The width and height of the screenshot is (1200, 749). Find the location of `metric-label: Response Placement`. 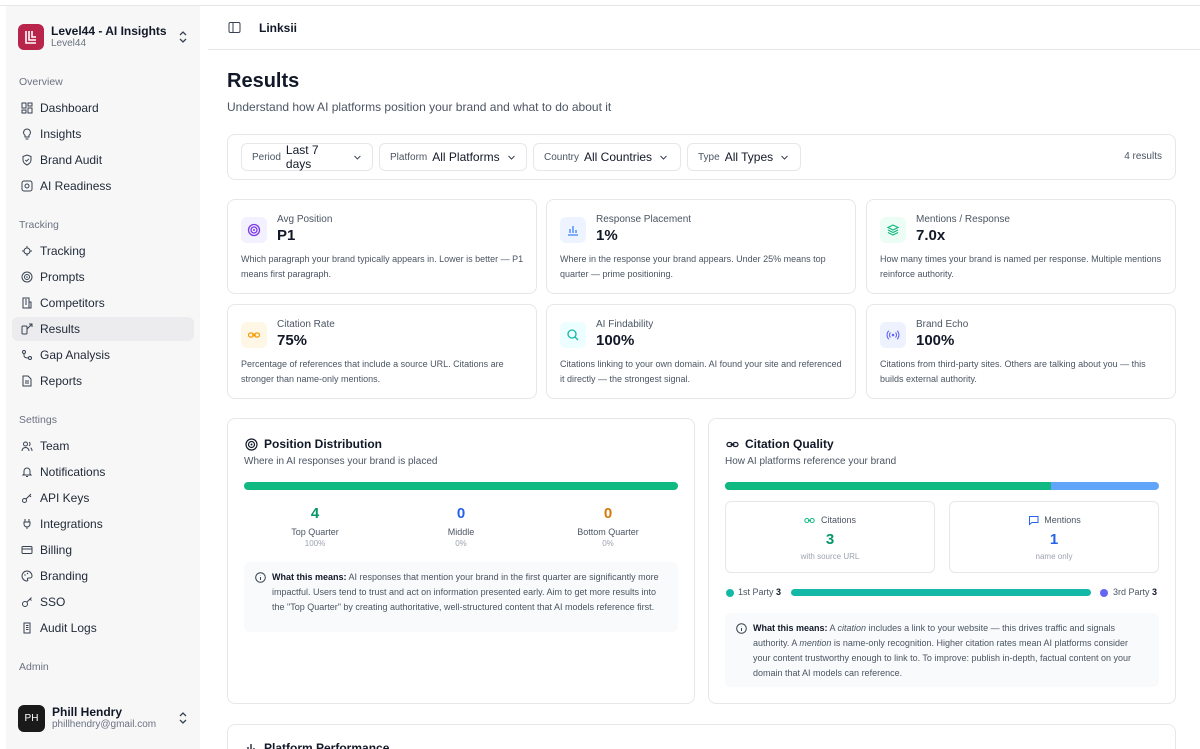

metric-label: Response Placement is located at coordinates (644, 219).